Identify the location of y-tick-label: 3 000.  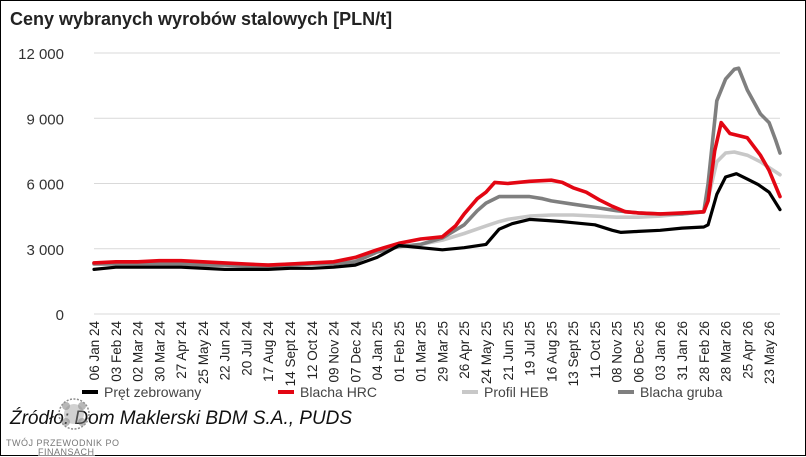
(45, 250).